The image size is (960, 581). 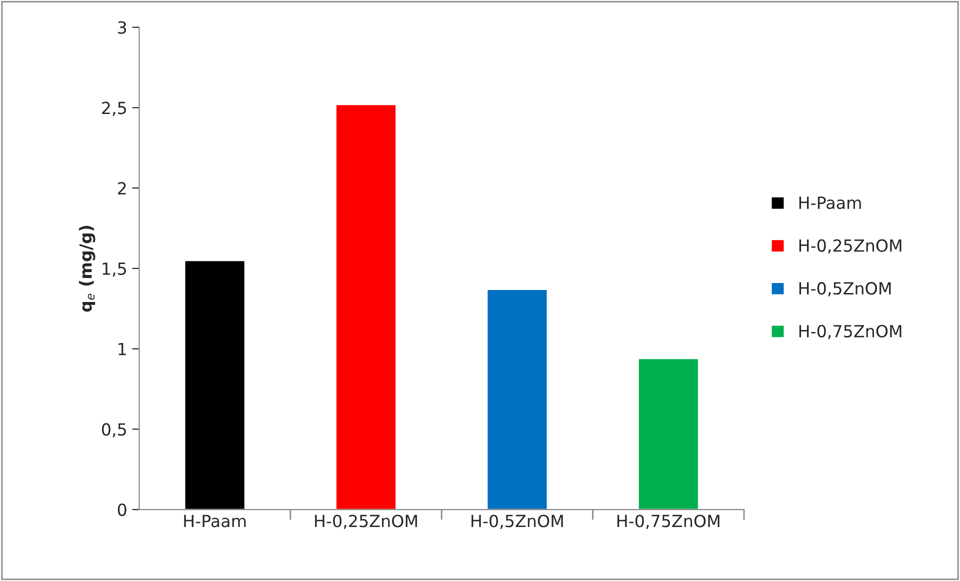 I want to click on x-tick-label: H-Paam, so click(x=215, y=521).